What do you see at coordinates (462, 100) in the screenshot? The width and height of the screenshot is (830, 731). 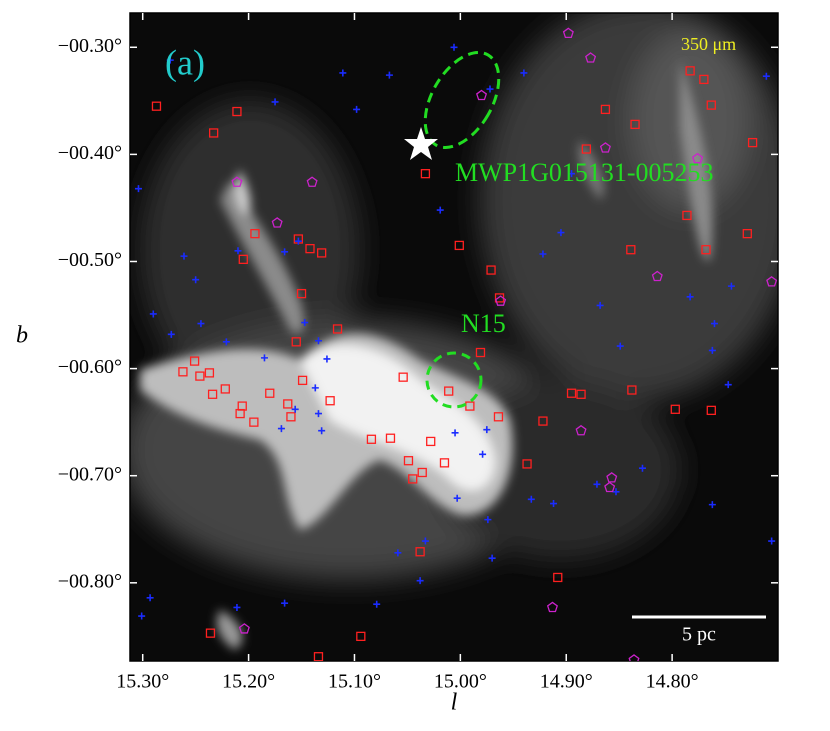 I see `source-ellipse` at bounding box center [462, 100].